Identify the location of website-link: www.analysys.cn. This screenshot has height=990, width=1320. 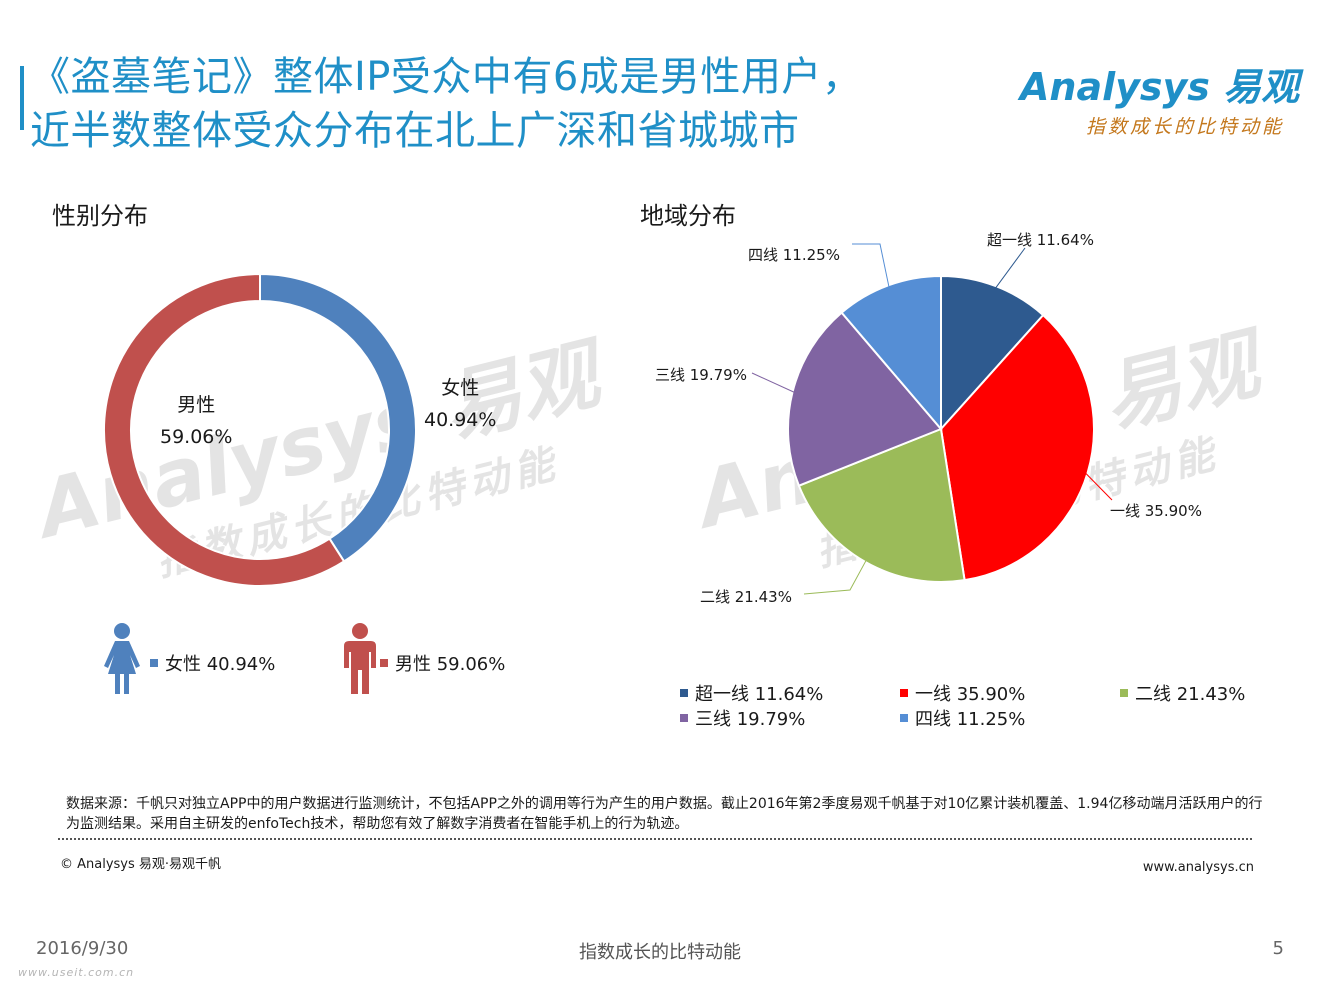
(1198, 867).